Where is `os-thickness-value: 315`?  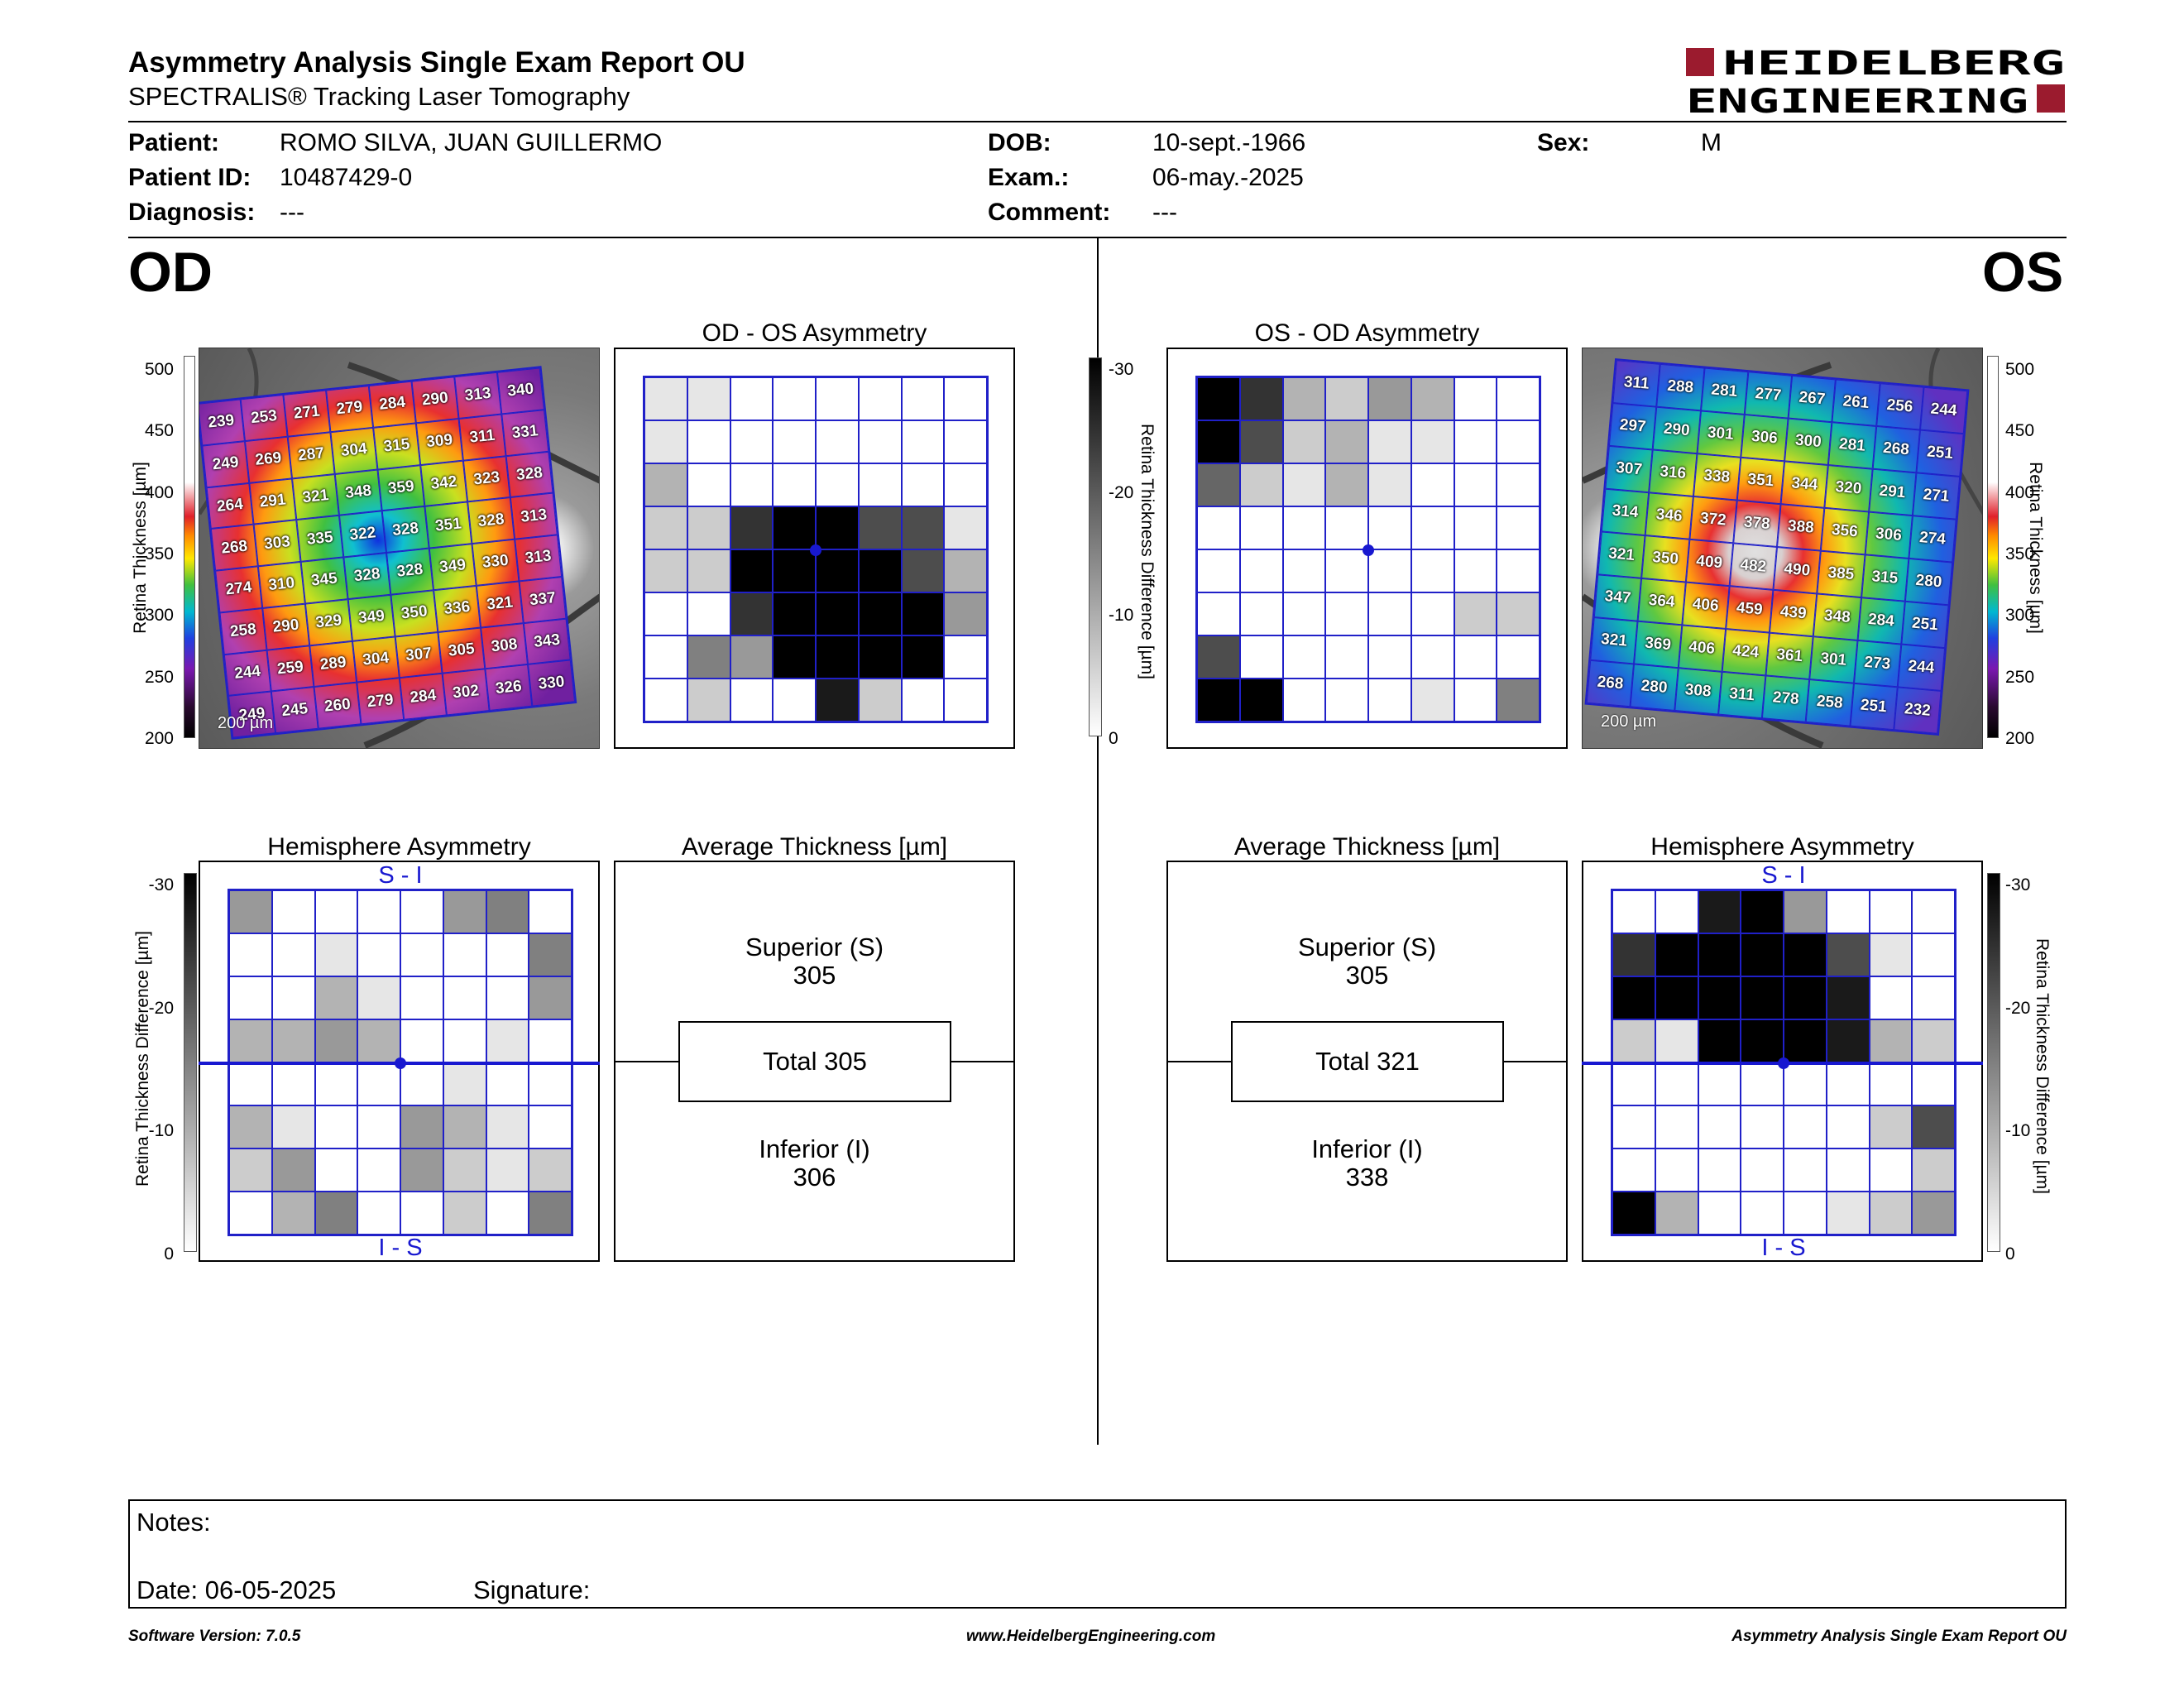
os-thickness-value: 315 is located at coordinates (1885, 578).